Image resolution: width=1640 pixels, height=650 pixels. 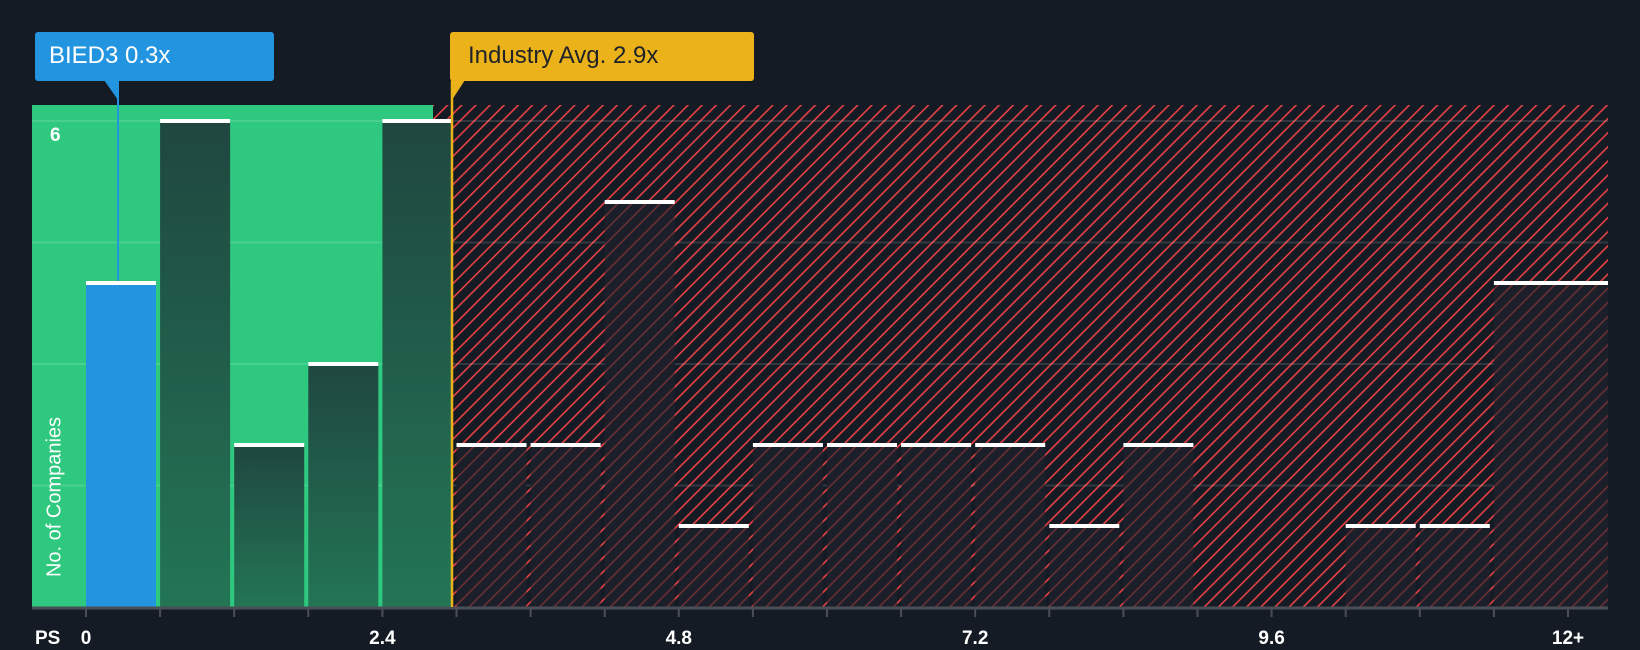 What do you see at coordinates (1271, 638) in the screenshot?
I see `x-tick-label: 9.6` at bounding box center [1271, 638].